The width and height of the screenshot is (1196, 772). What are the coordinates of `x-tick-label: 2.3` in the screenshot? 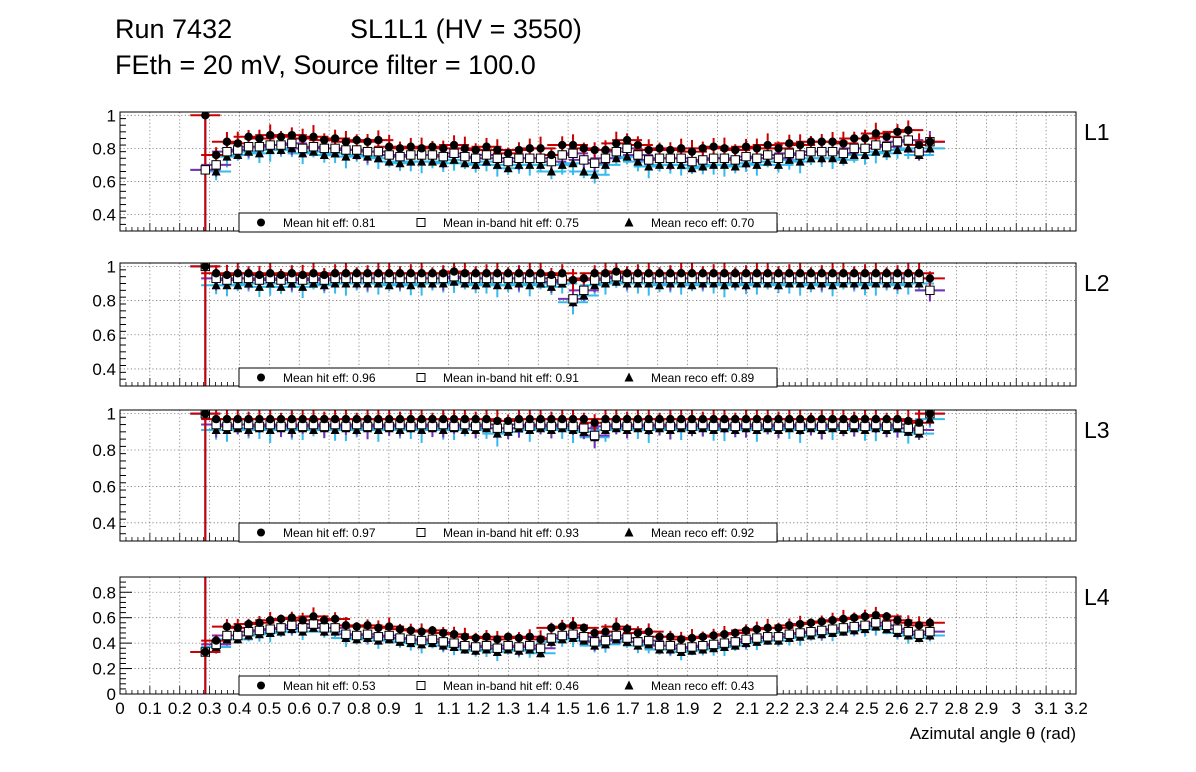 It's located at (807, 708).